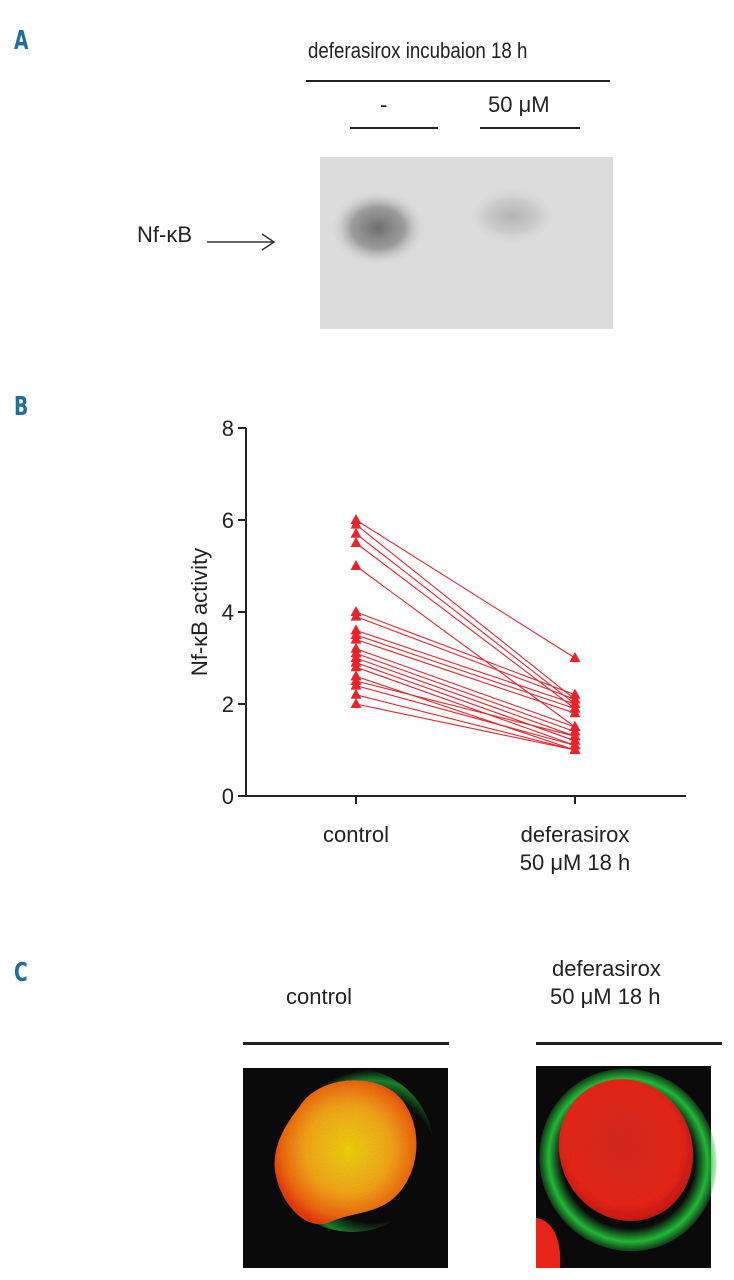 This screenshot has height=1280, width=734. I want to click on data-point-2-control, so click(356, 523).